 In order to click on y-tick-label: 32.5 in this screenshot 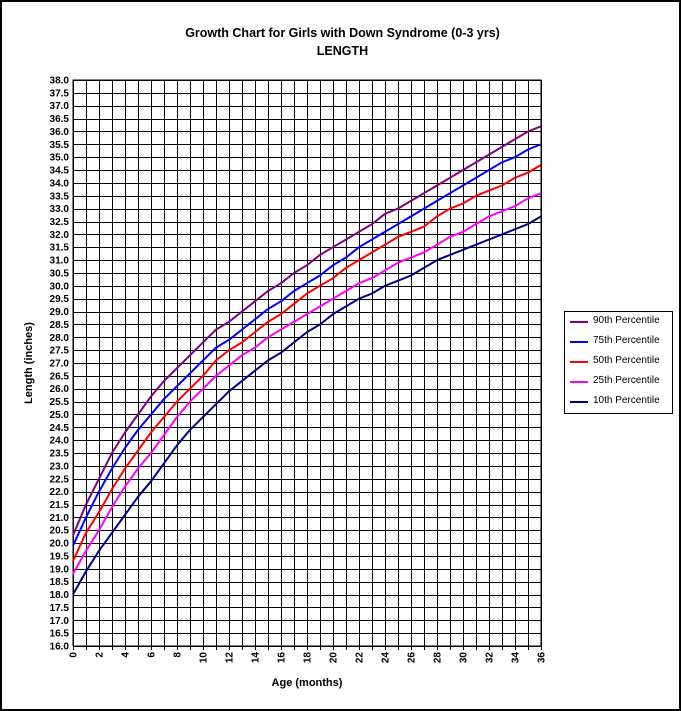, I will do `click(60, 222)`.